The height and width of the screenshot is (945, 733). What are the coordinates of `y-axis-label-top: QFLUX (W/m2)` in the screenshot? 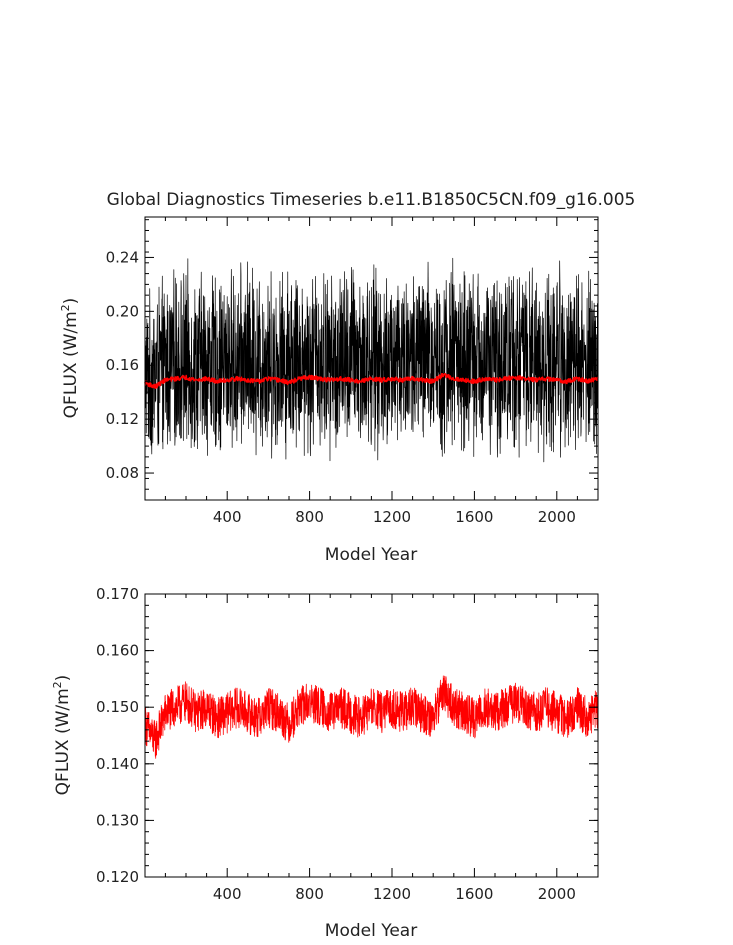 It's located at (70, 358).